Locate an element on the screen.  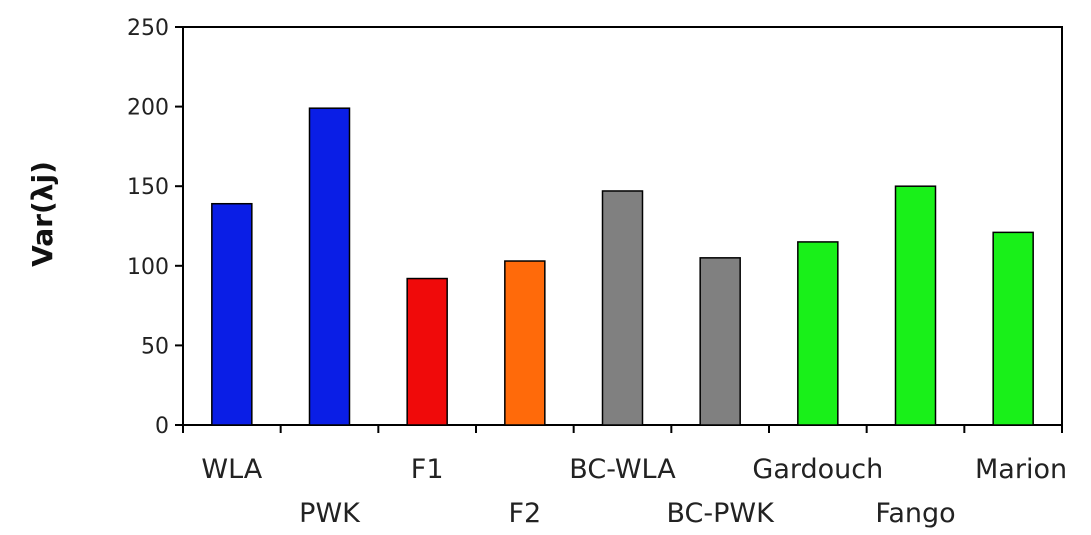
x-category-label: BC-PWK is located at coordinates (721, 513).